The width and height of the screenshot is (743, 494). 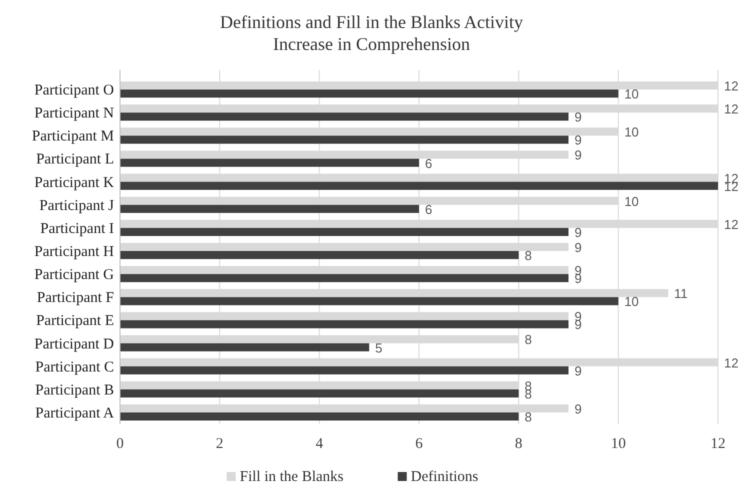 I want to click on x-tick-label: 0, so click(x=120, y=444).